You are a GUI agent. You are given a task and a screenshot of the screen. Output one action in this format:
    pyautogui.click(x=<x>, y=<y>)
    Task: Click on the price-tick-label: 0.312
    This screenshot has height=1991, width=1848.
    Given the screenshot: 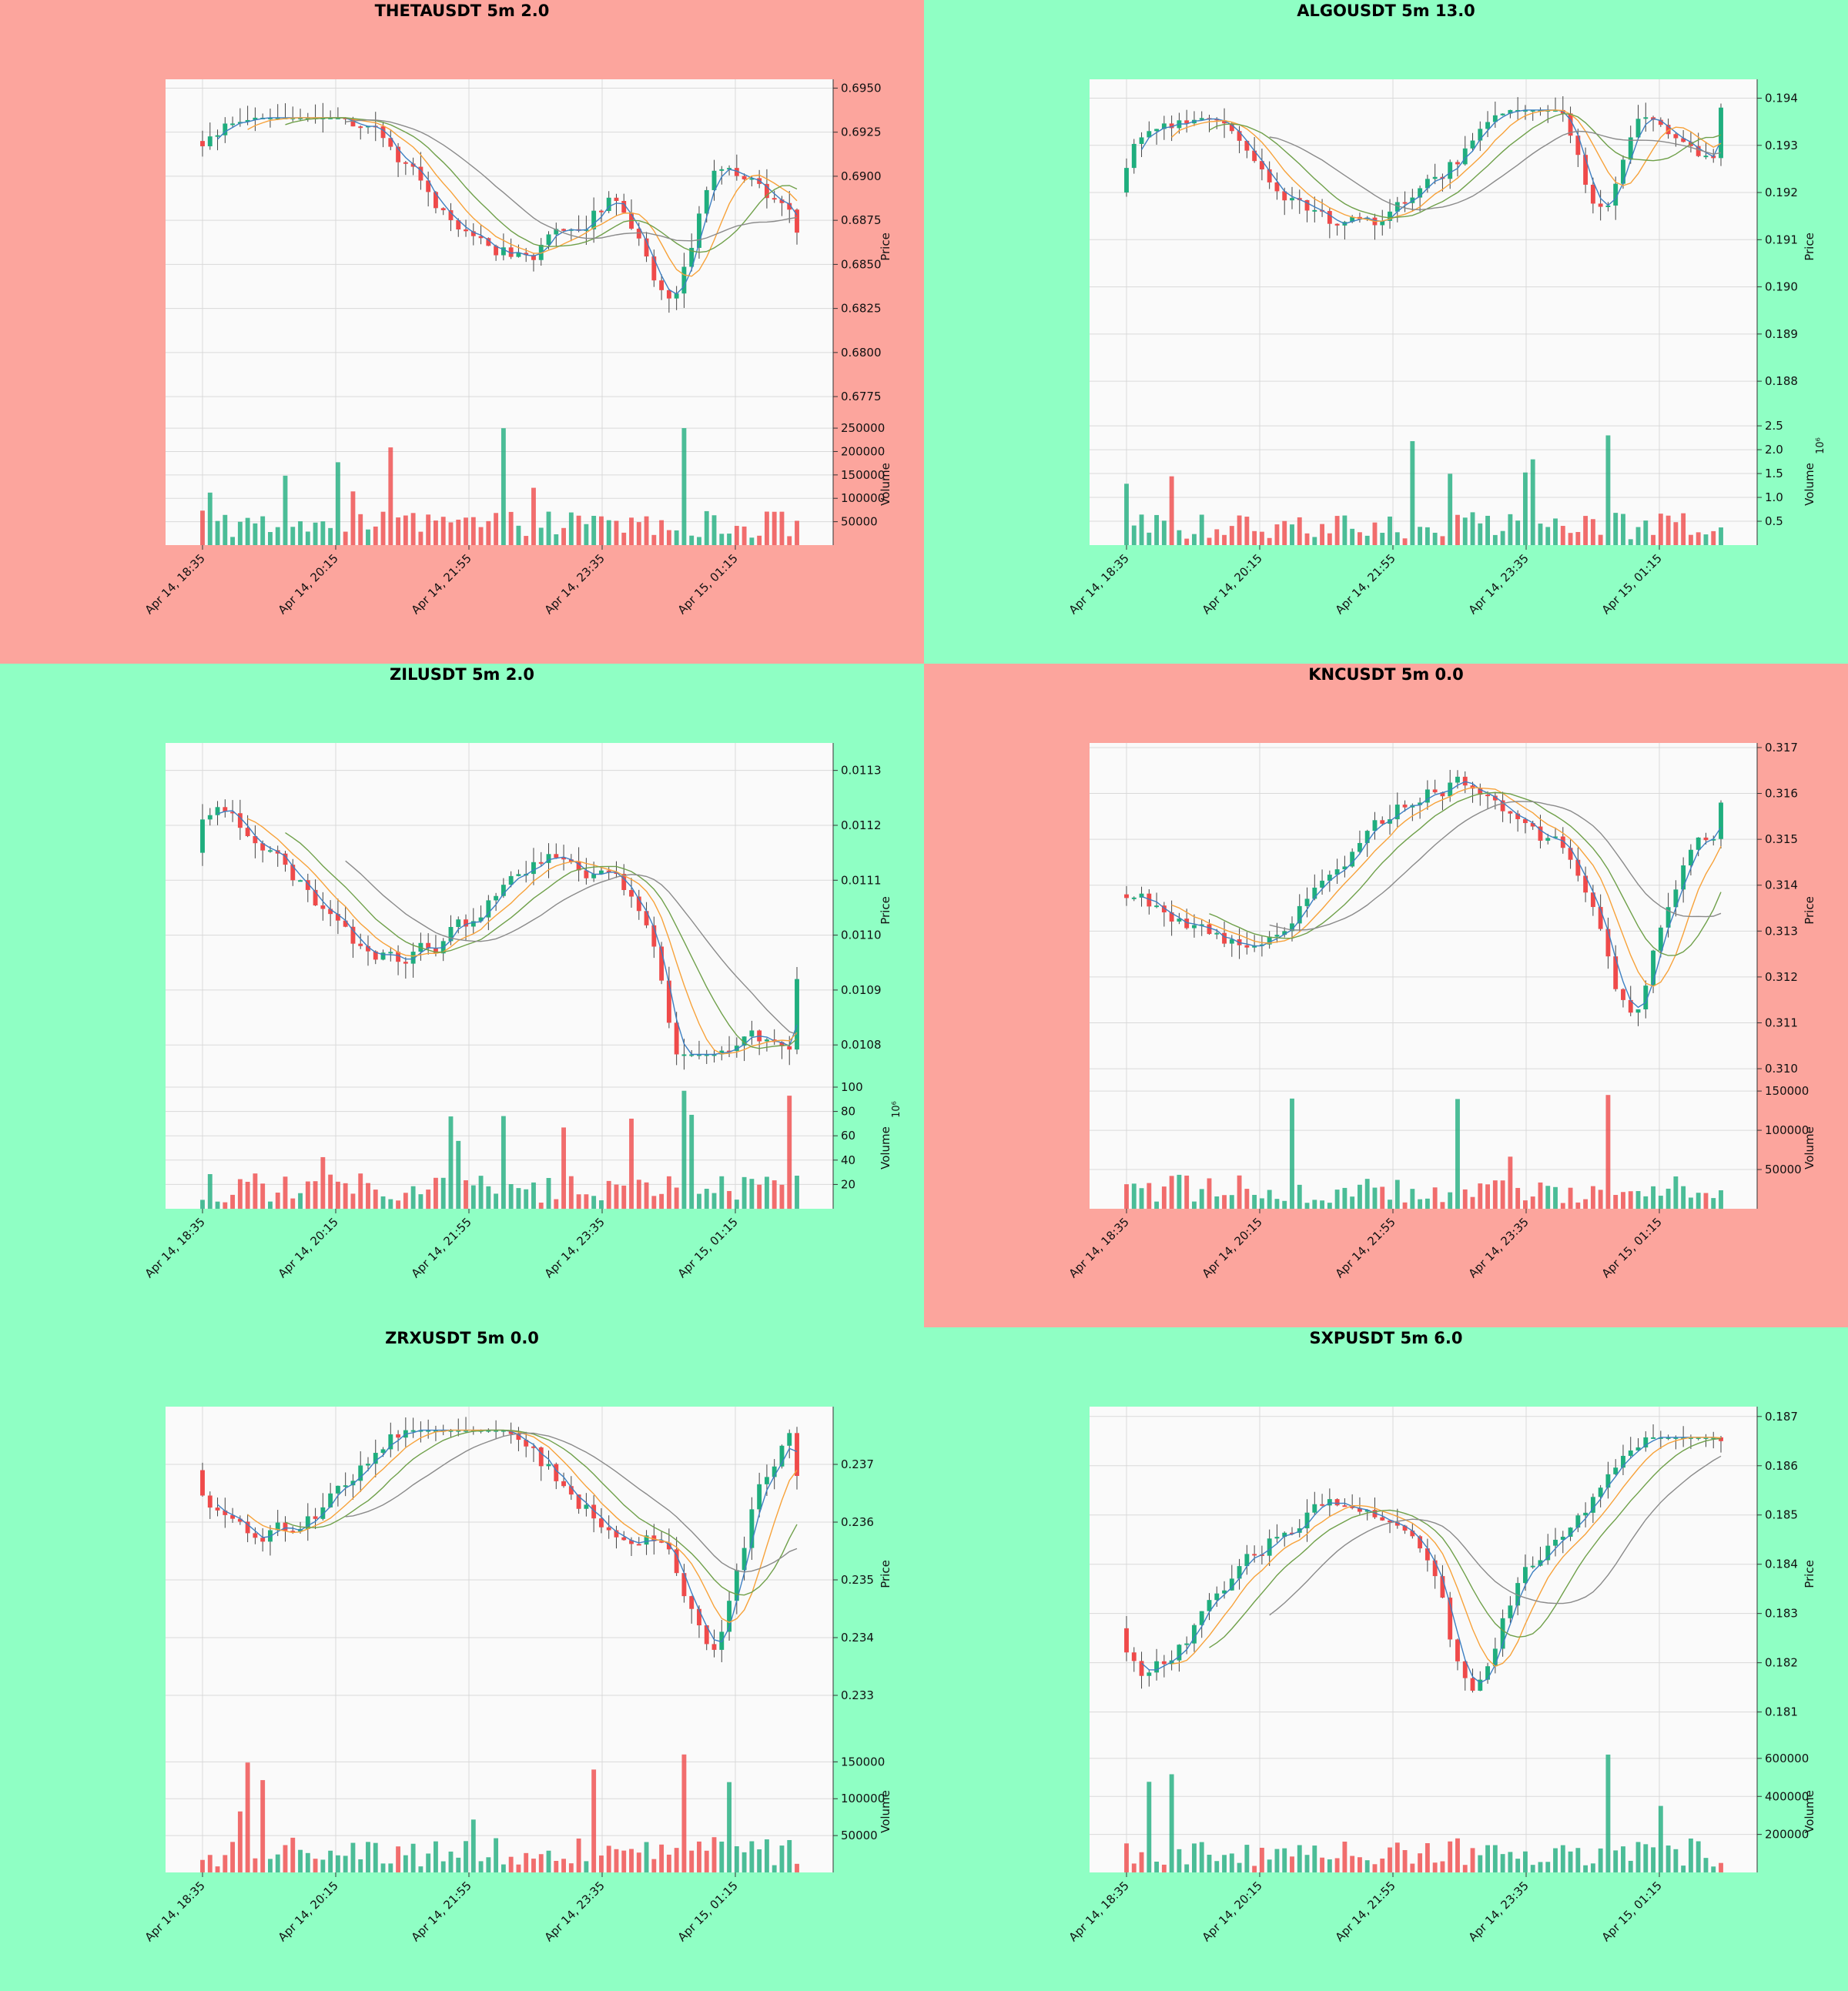 What is the action you would take?
    pyautogui.click(x=1781, y=977)
    